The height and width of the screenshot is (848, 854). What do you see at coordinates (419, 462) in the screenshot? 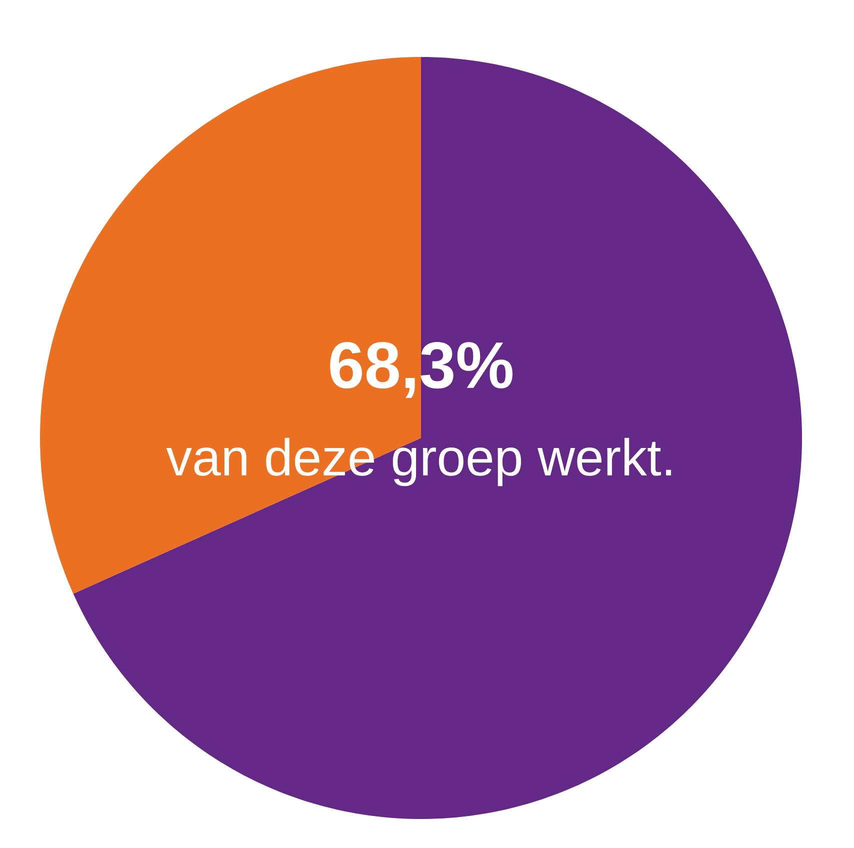
I see `text: van deze groep werkt.` at bounding box center [419, 462].